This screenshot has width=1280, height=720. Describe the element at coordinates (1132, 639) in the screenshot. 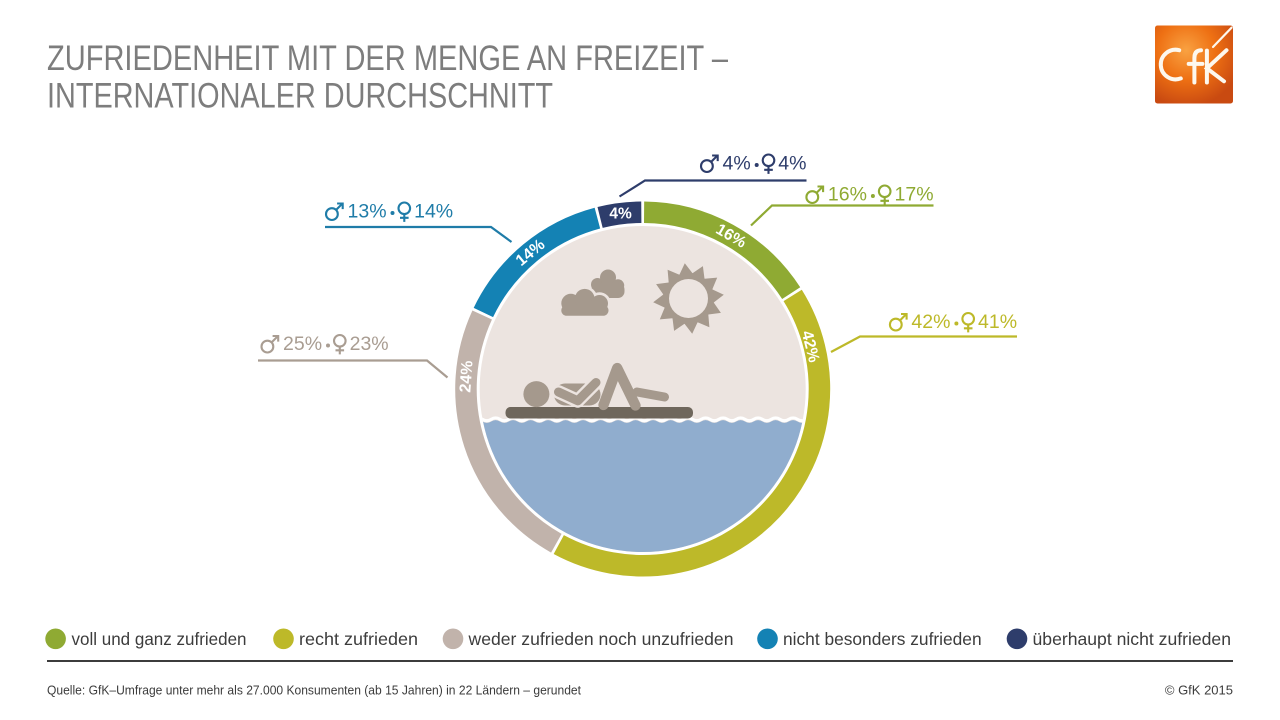

I see `svg-text: überhaupt nicht zufrieden` at that location.